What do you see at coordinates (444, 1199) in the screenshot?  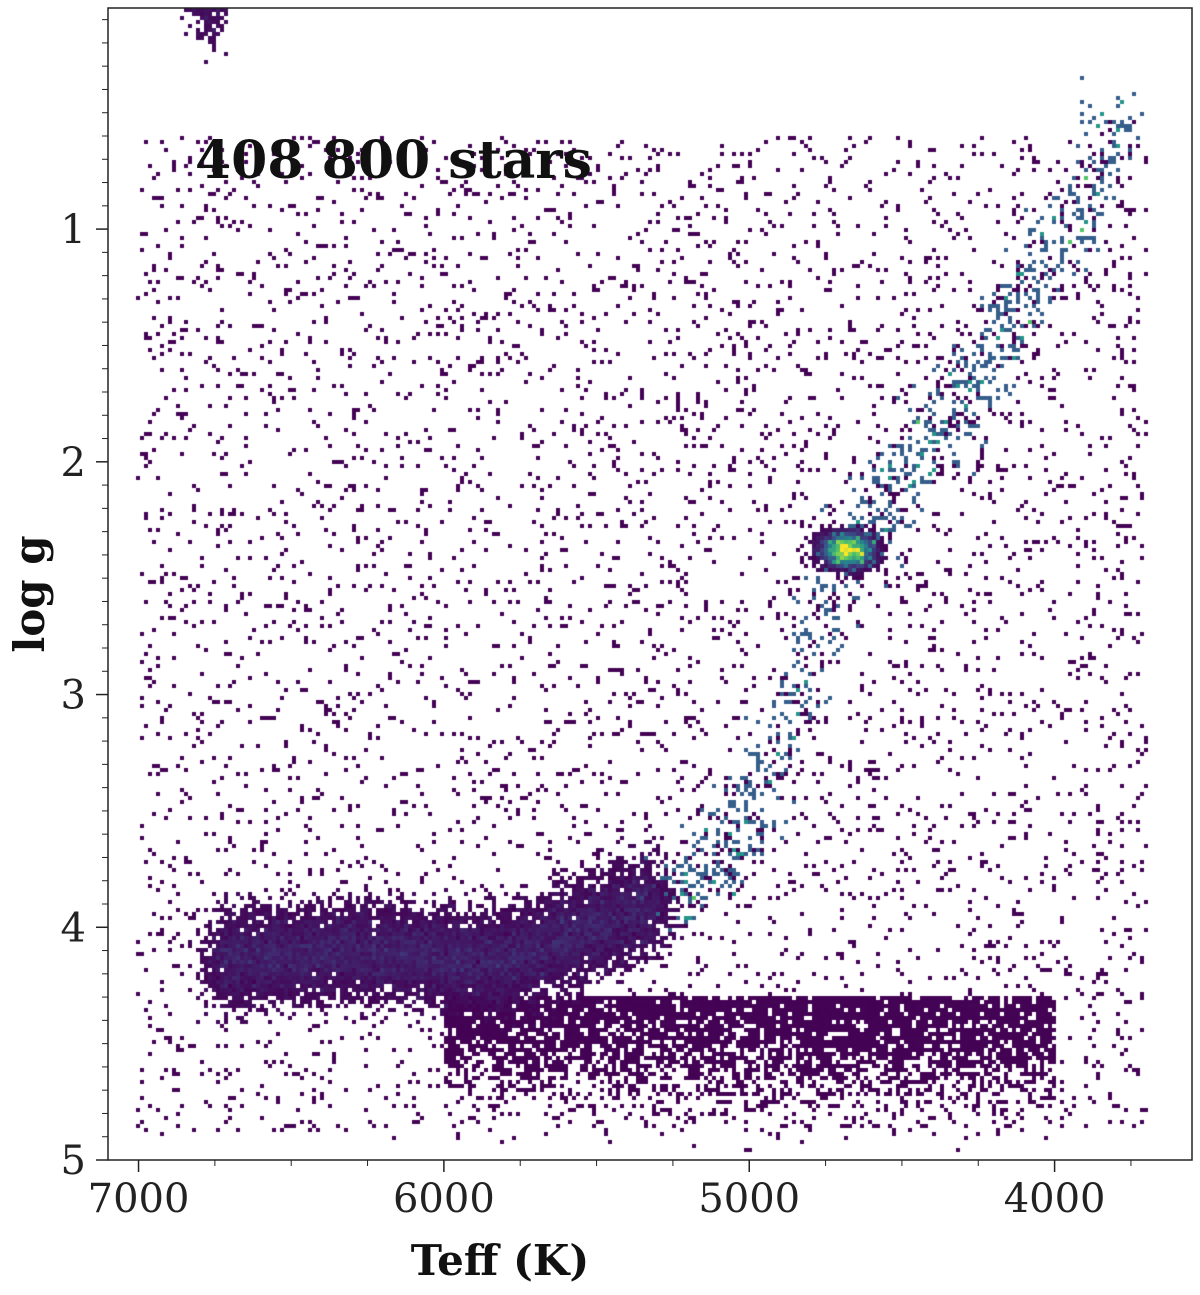 I see `x-tick-label: 6000` at bounding box center [444, 1199].